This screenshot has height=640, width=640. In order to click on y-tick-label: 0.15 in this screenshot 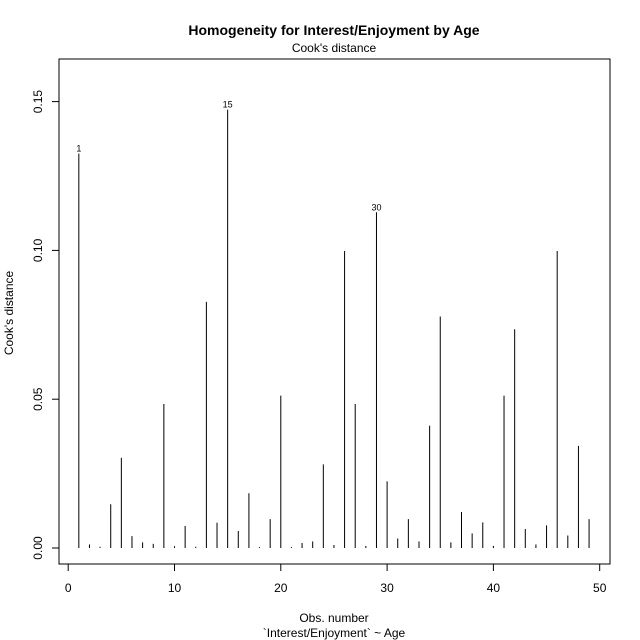, I will do `click(38, 102)`.